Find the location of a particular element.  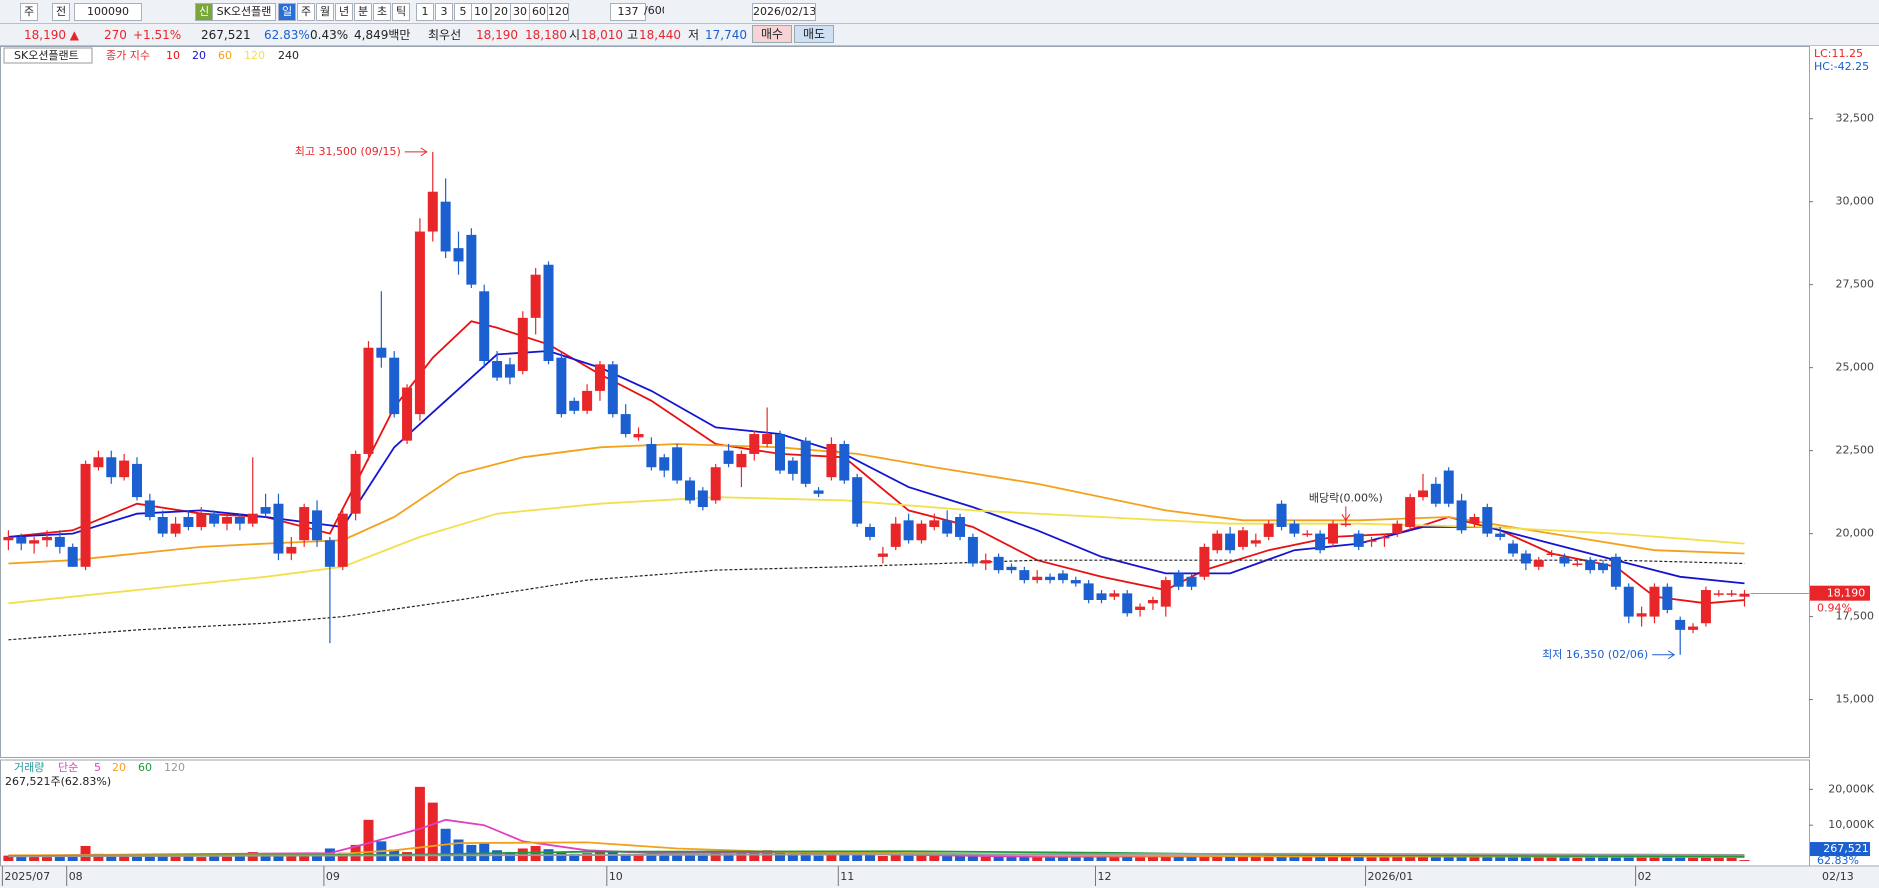

quote-field: 17,740 is located at coordinates (726, 35).